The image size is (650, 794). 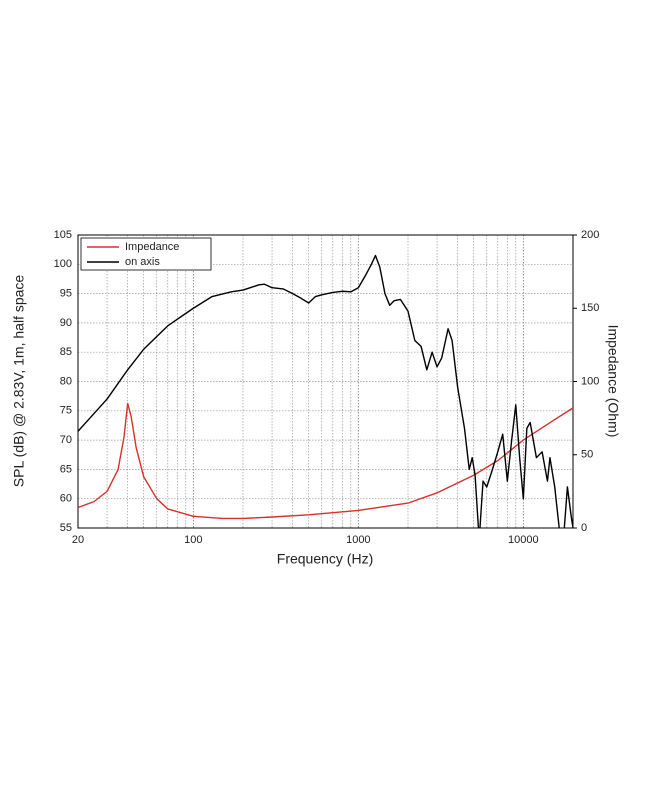 What do you see at coordinates (66, 294) in the screenshot?
I see `y-tick-label: 95` at bounding box center [66, 294].